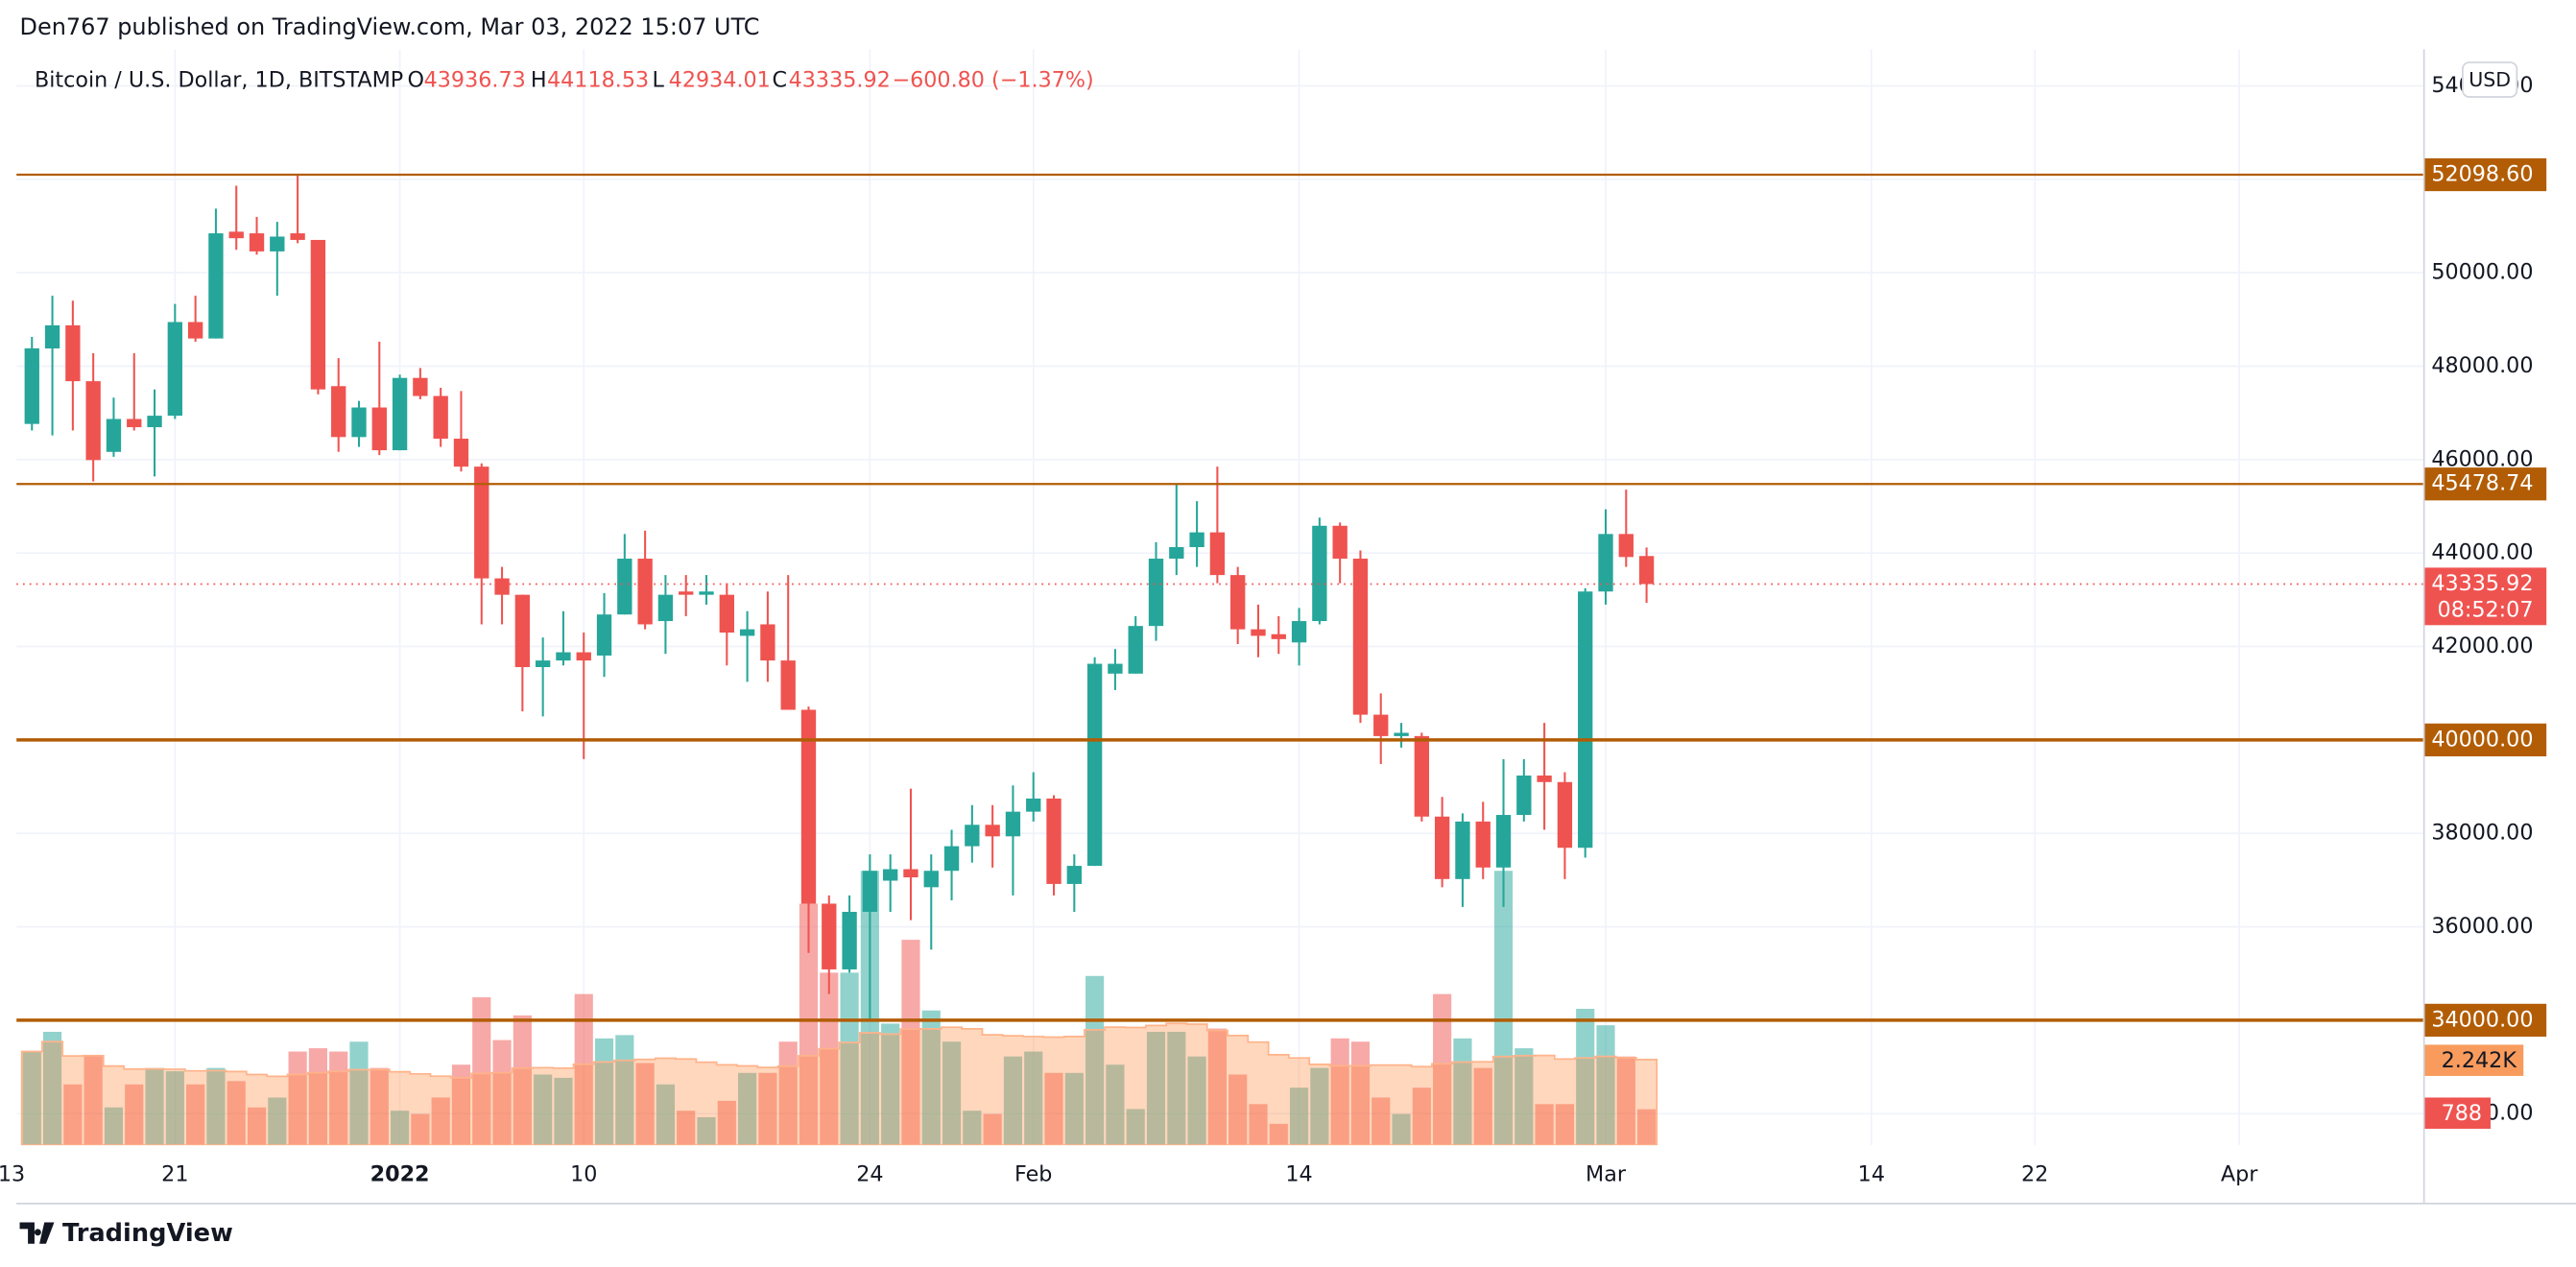 The width and height of the screenshot is (2576, 1267). What do you see at coordinates (2482, 926) in the screenshot?
I see `y-tick-label: 36000.00` at bounding box center [2482, 926].